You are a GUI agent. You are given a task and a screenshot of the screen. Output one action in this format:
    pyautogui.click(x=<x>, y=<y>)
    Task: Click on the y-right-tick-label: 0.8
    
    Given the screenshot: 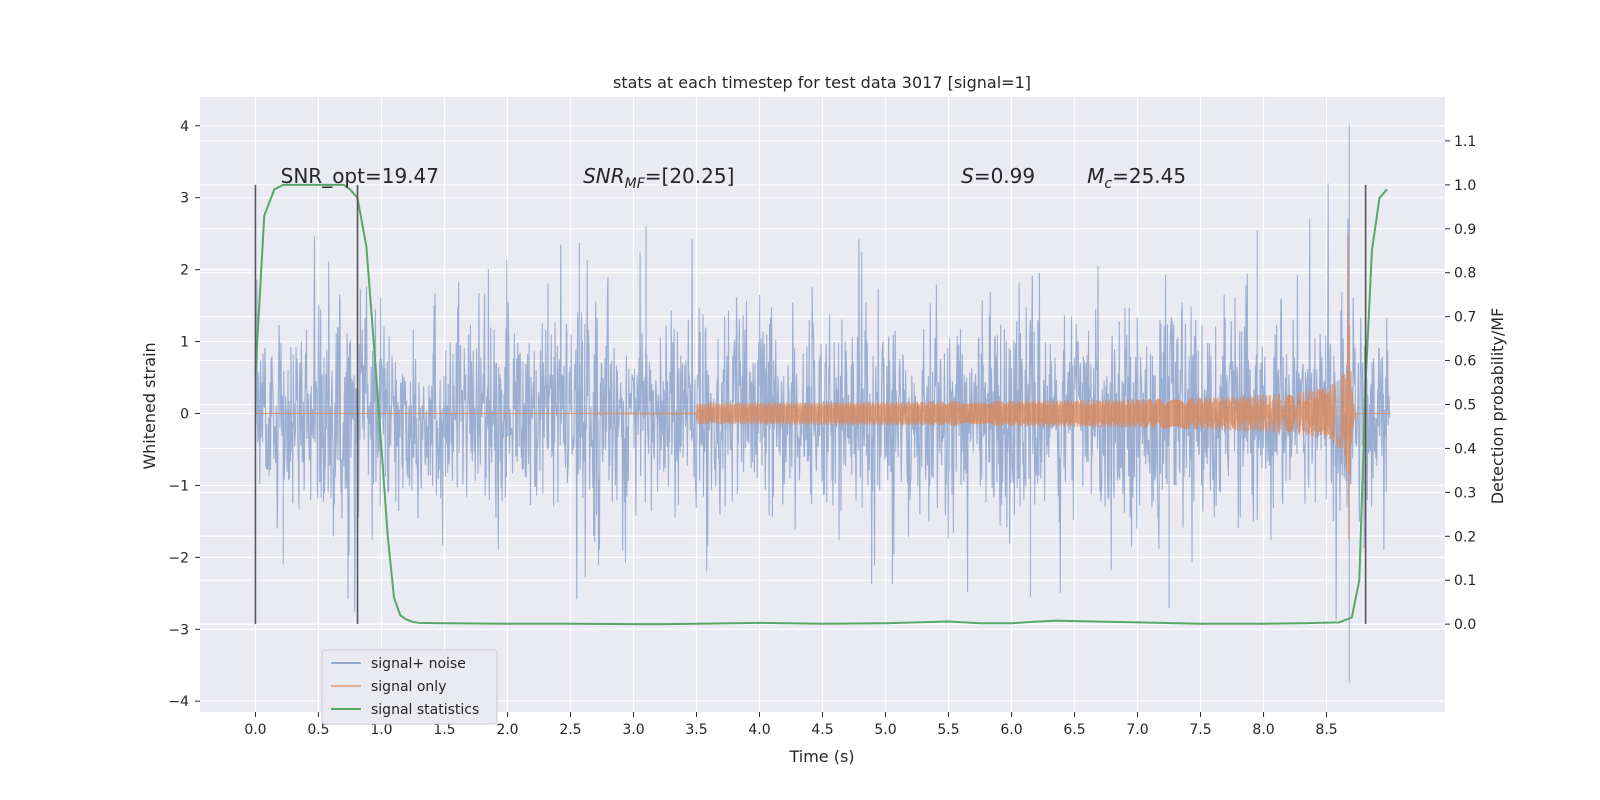 What is the action you would take?
    pyautogui.click(x=1465, y=274)
    